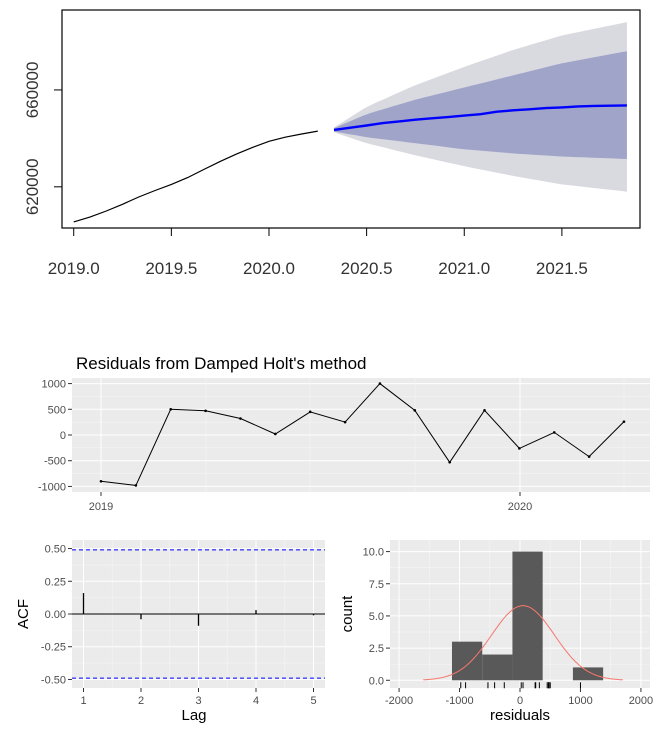  Describe the element at coordinates (480, 118) in the screenshot. I see `forecast-mean-line` at that location.